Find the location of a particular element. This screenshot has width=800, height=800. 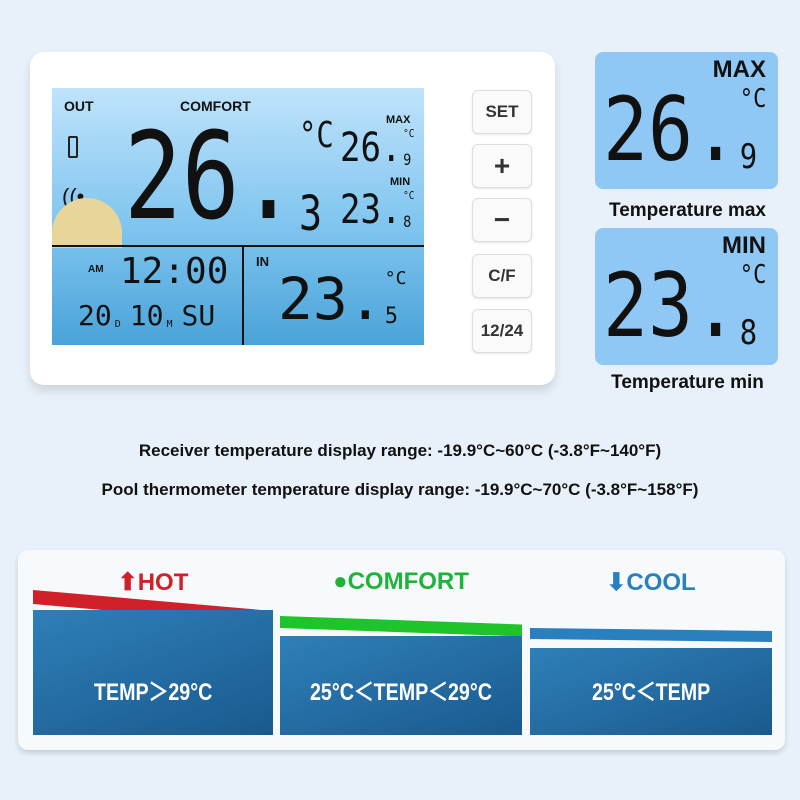

max-decimal: 9 is located at coordinates (407, 159).